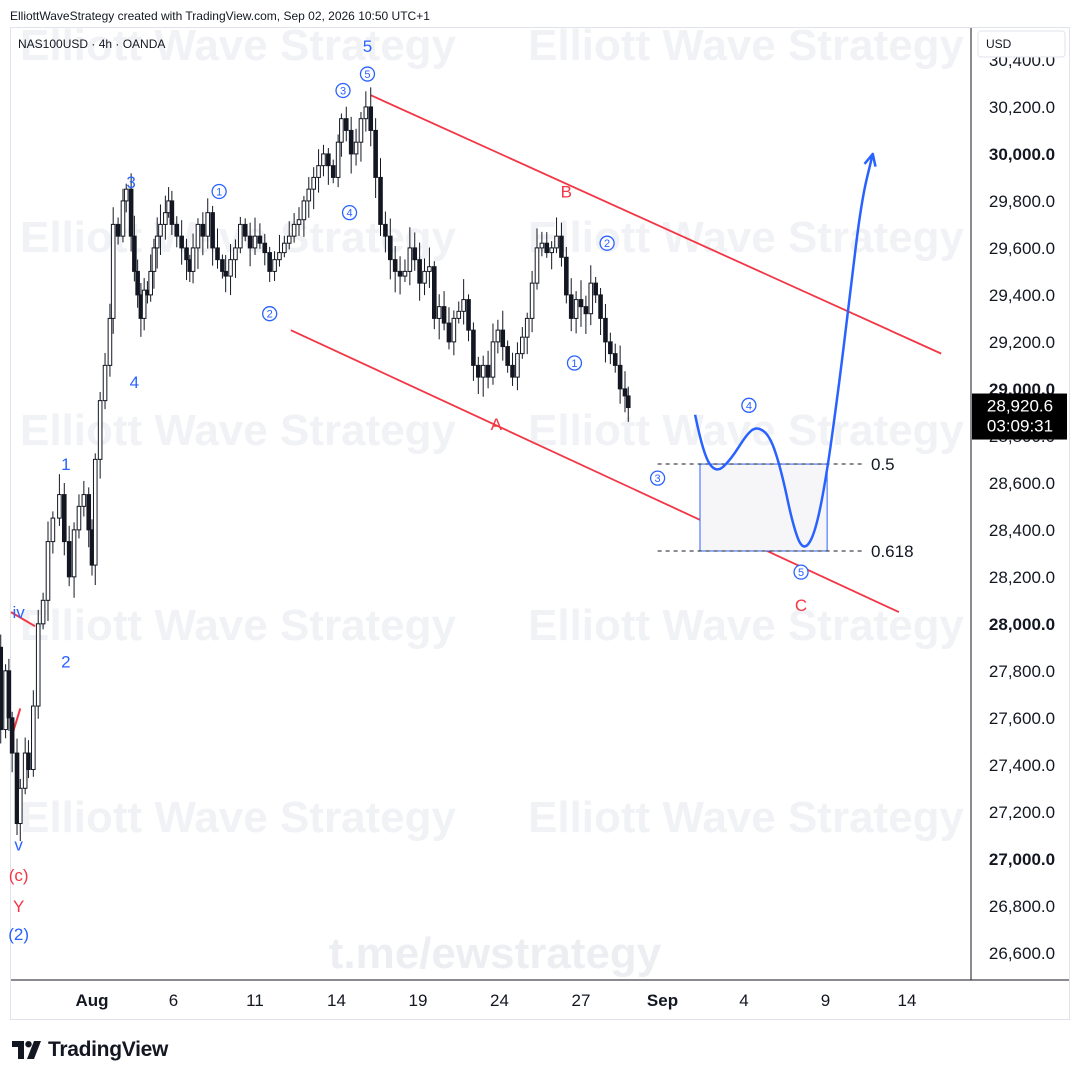  Describe the element at coordinates (743, 1000) in the screenshot. I see `time-tick-label: 4` at that location.